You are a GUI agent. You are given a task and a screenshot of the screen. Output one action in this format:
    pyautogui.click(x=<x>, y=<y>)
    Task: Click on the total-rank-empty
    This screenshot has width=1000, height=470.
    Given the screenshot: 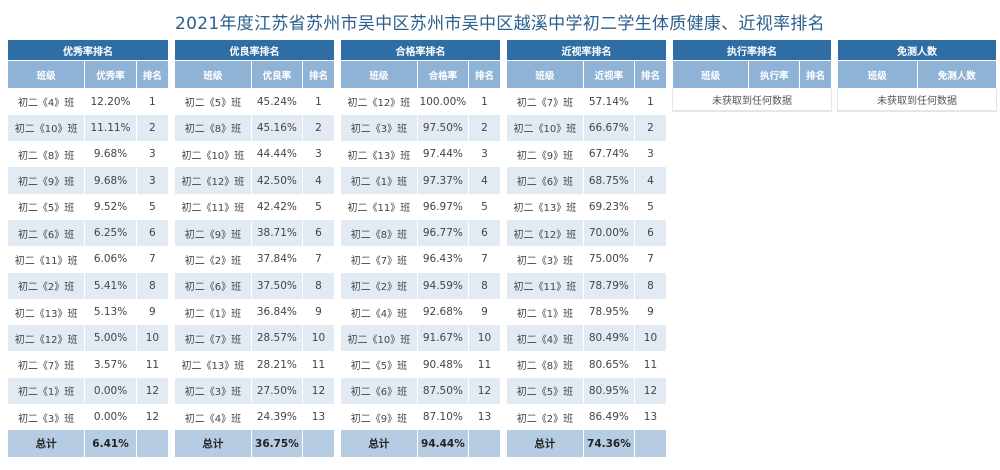 What is the action you would take?
    pyautogui.click(x=152, y=444)
    